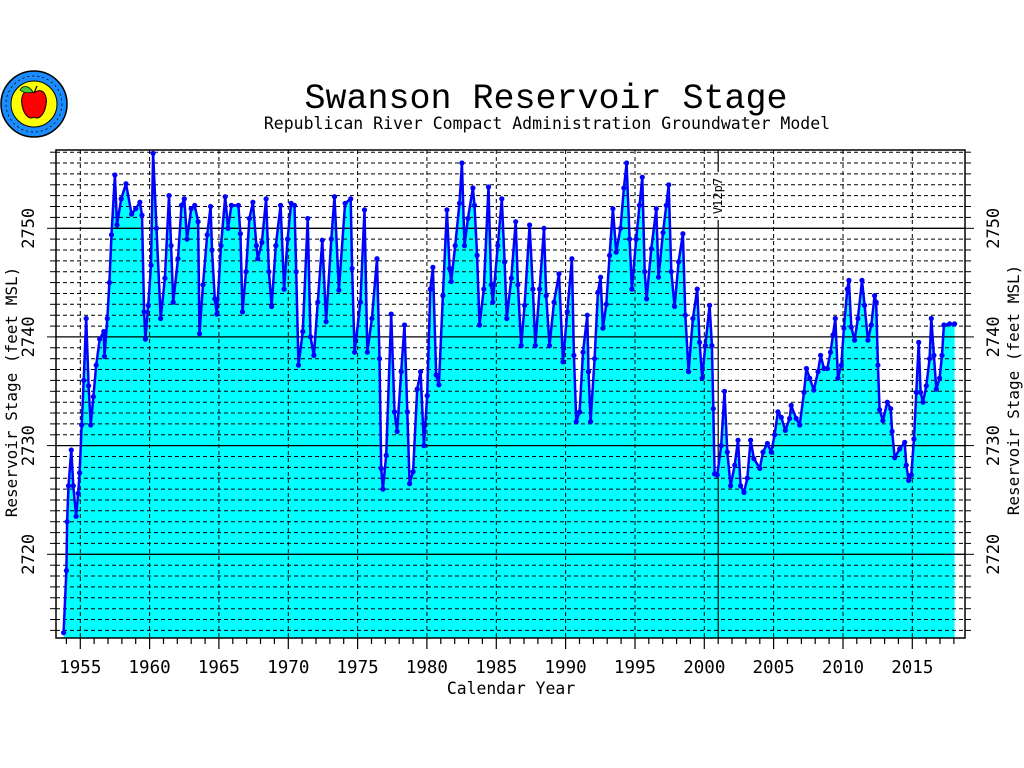  I want to click on x-tick-label: 1990, so click(566, 668).